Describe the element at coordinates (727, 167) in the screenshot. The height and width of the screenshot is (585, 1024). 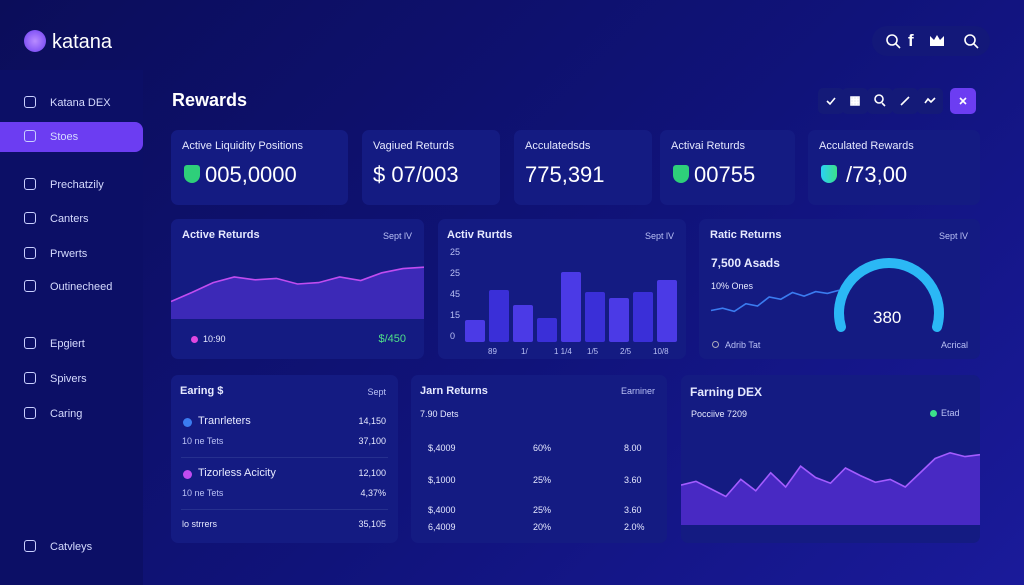
I see `stat-card: Activai Returds 00755` at that location.